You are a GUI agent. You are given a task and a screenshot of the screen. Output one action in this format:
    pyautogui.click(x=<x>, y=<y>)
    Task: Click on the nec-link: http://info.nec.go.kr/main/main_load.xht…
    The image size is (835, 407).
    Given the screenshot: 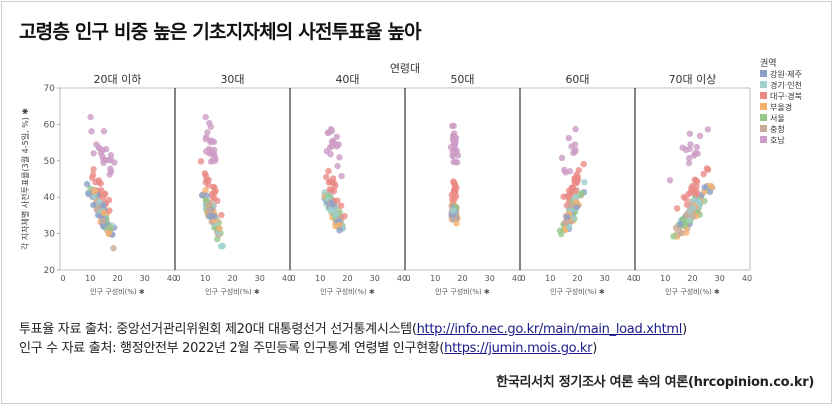 What is the action you would take?
    pyautogui.click(x=549, y=329)
    